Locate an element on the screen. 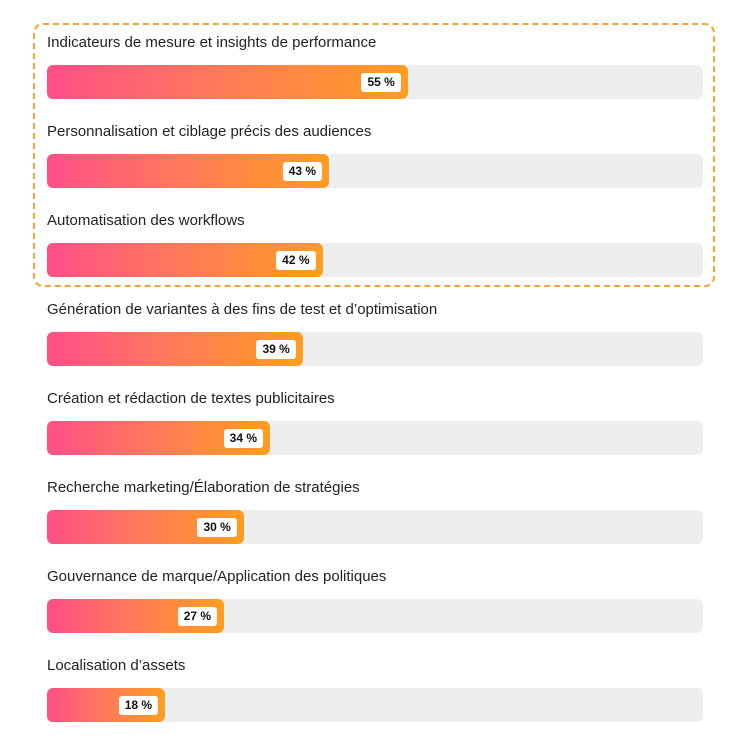 Image resolution: width=750 pixels, height=750 pixels. value-label: 55 % is located at coordinates (381, 82).